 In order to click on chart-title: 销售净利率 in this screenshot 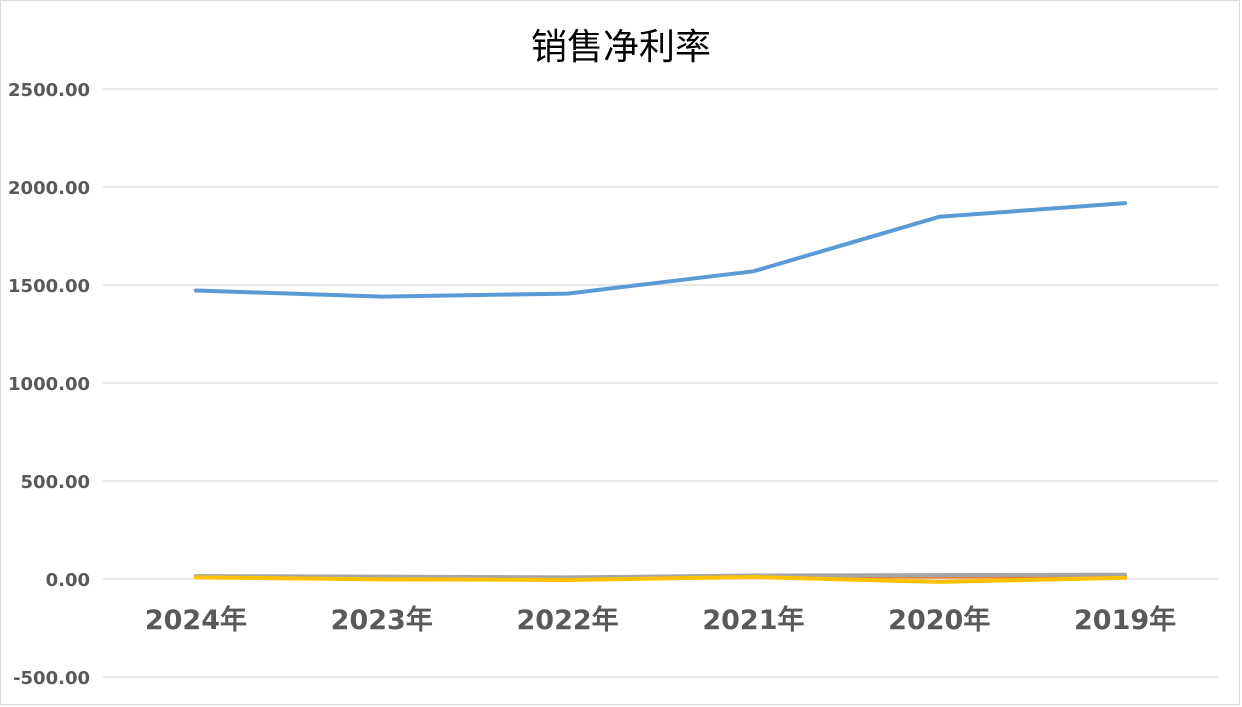, I will do `click(620, 47)`.